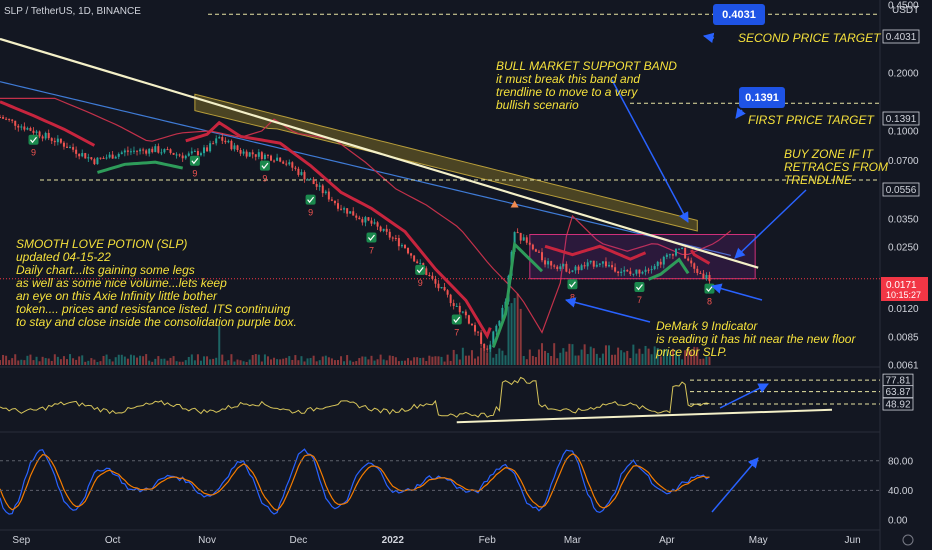 Image resolution: width=932 pixels, height=550 pixels. What do you see at coordinates (901, 189) in the screenshot?
I see `tag-buy-zone: 0.0556` at bounding box center [901, 189].